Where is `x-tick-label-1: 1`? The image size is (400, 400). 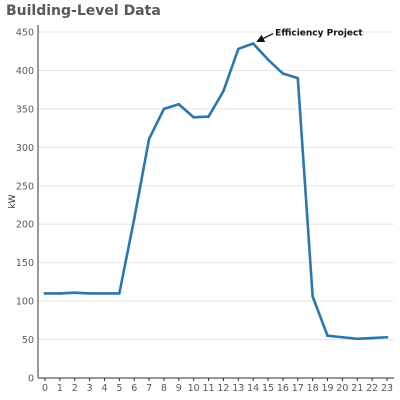
x-tick-label-1: 1 is located at coordinates (60, 388).